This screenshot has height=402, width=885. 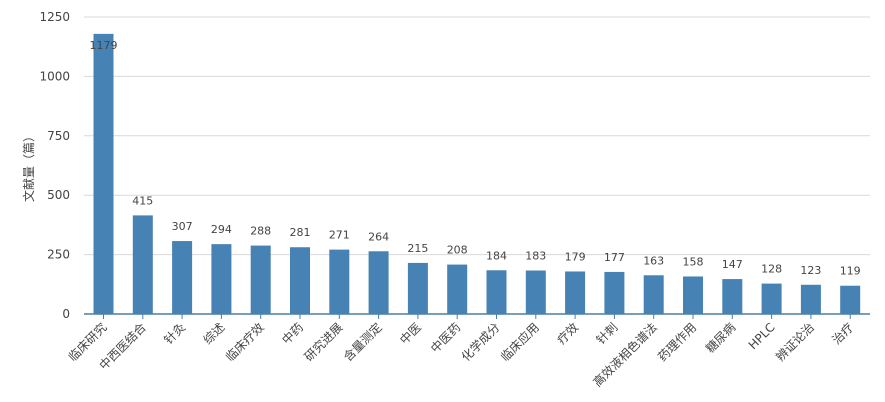 I want to click on category-label: 临床应用, so click(x=519, y=342).